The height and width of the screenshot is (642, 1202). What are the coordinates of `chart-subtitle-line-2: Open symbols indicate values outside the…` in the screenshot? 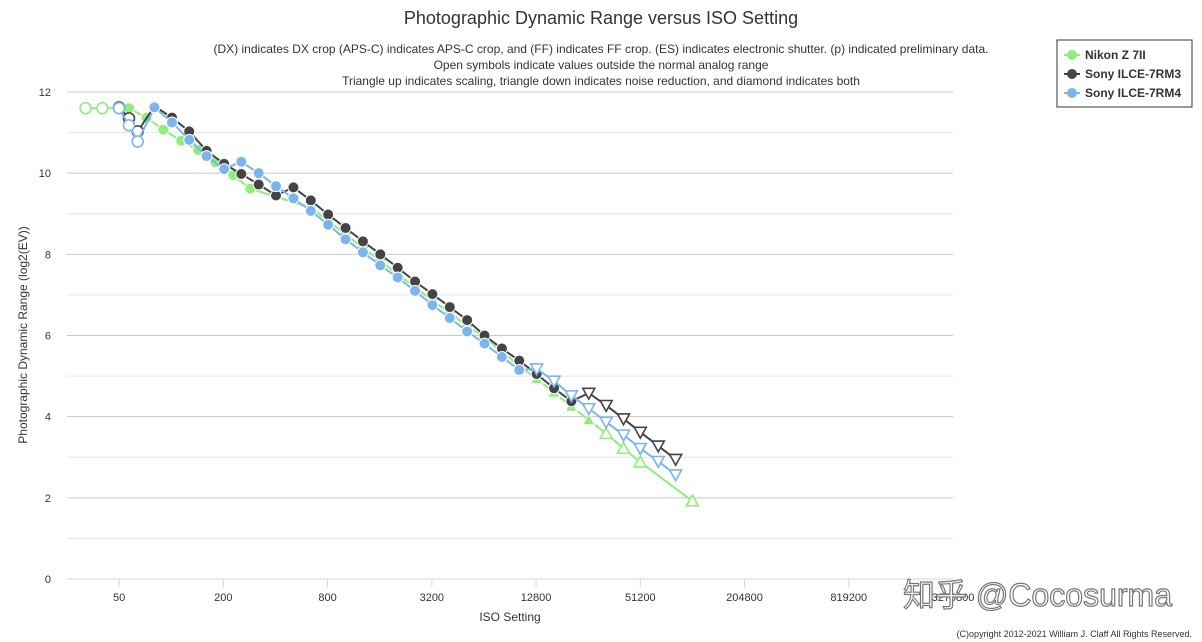 It's located at (601, 65).